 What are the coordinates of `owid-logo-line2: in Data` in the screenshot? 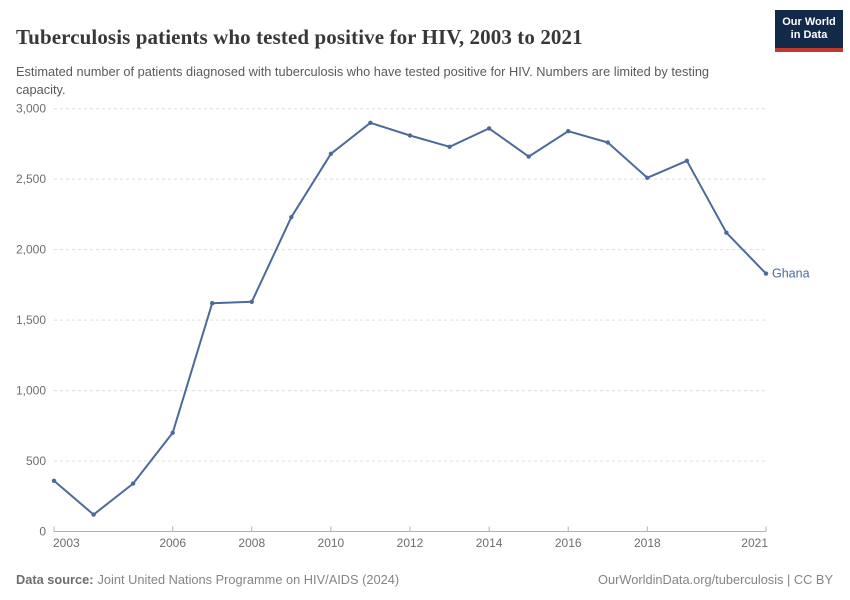 It's located at (809, 35).